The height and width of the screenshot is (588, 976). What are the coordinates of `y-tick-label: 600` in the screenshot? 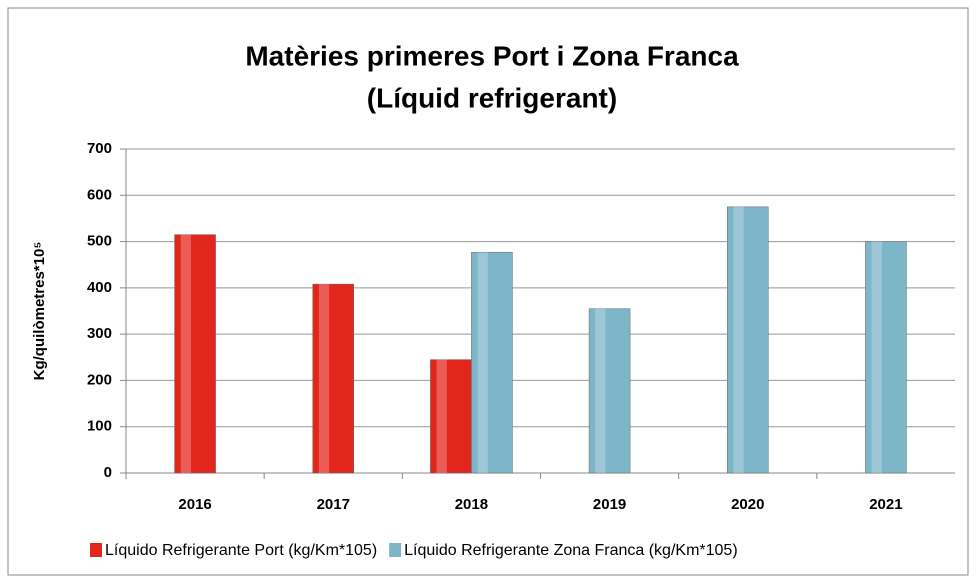 It's located at (99, 194).